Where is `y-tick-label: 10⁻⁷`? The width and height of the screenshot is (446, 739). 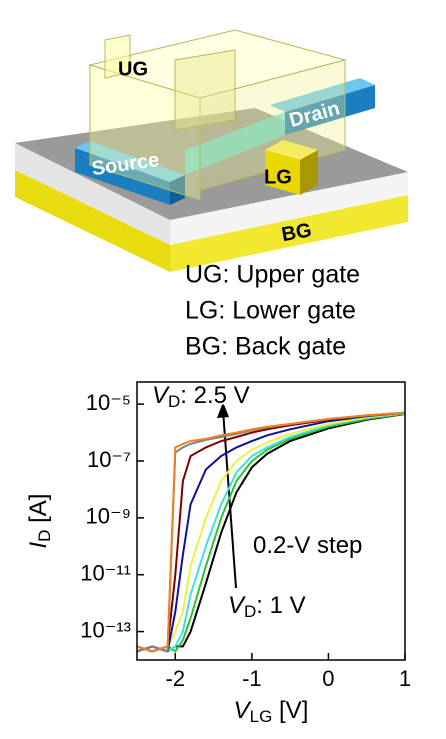
y-tick-label: 10⁻⁷ is located at coordinates (109, 459).